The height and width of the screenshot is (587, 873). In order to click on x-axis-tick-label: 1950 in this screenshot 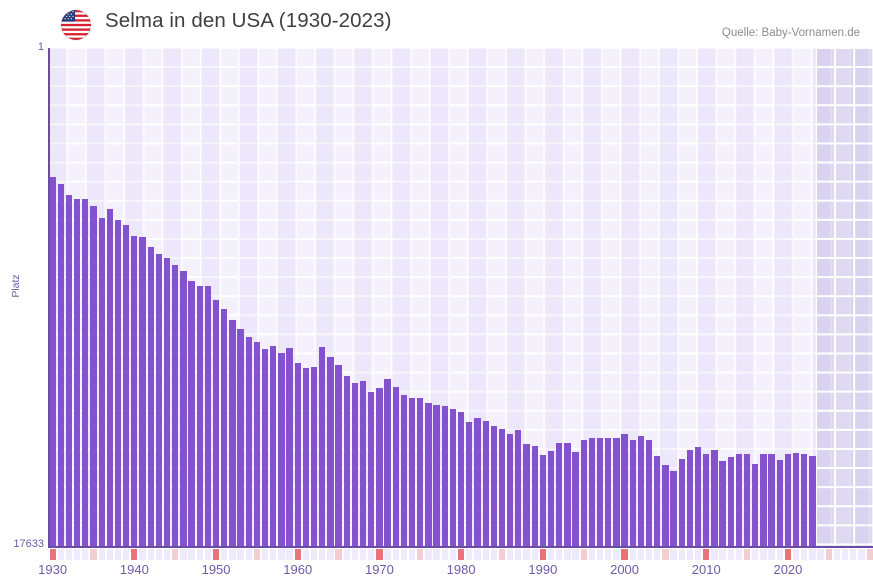, I will do `click(216, 569)`.